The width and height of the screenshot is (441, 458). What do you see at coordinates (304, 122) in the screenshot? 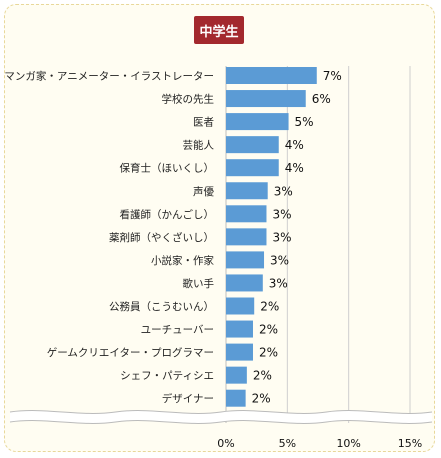
I see `value-label: 5%` at bounding box center [304, 122].